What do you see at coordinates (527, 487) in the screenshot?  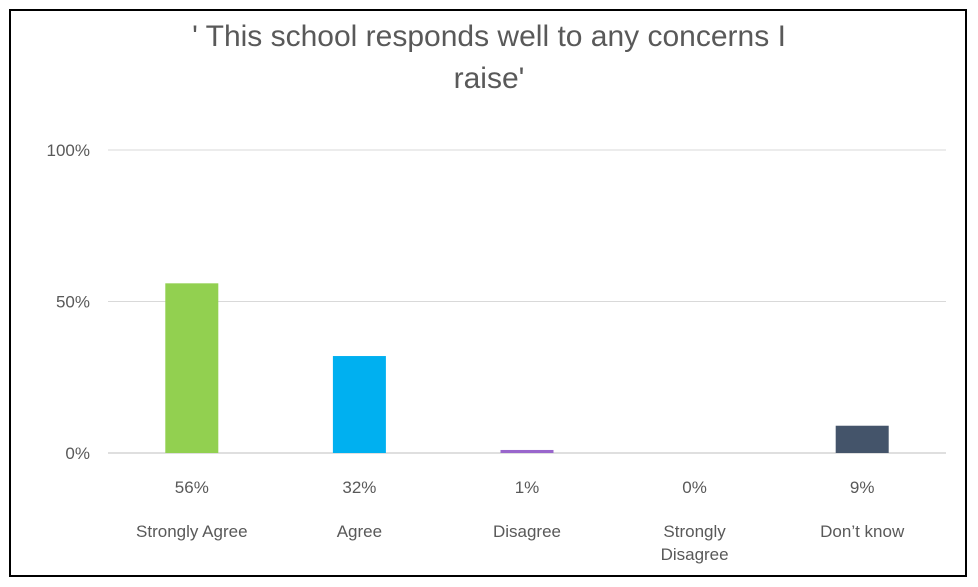 I see `data-label: 1%` at bounding box center [527, 487].